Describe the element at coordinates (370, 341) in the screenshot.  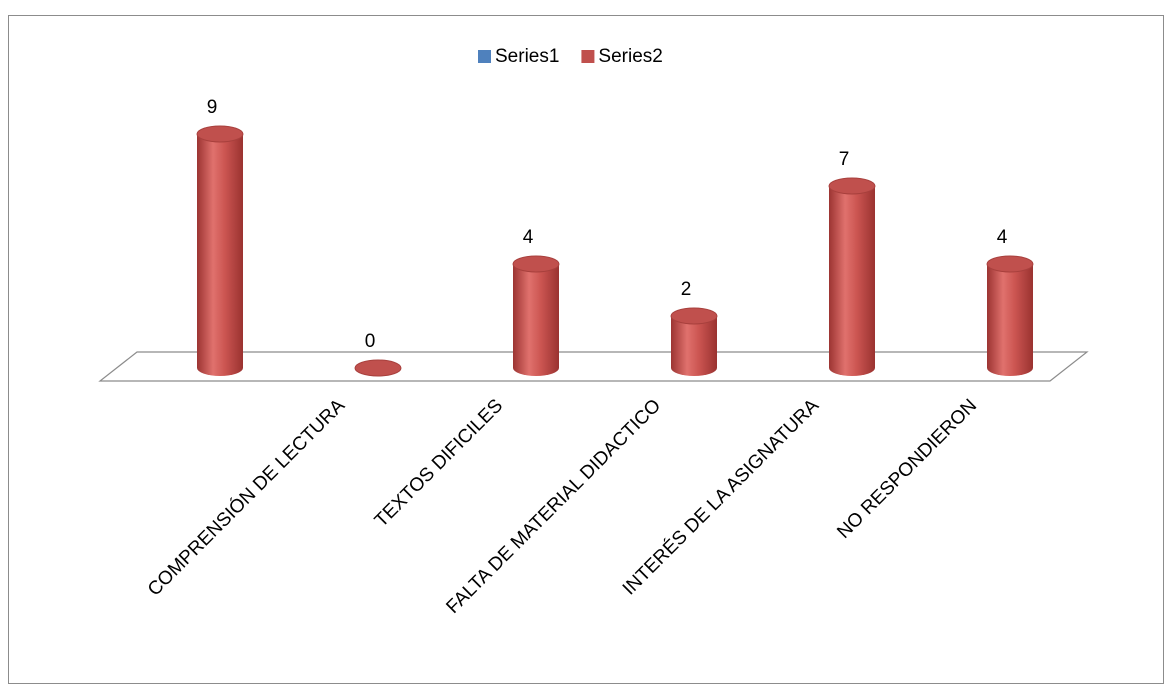
I see `data-label: 0` at that location.